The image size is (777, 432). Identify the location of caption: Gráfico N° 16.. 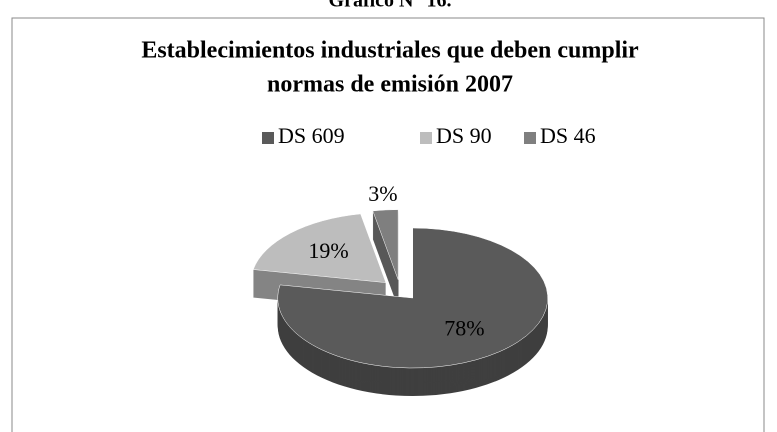
(390, 6).